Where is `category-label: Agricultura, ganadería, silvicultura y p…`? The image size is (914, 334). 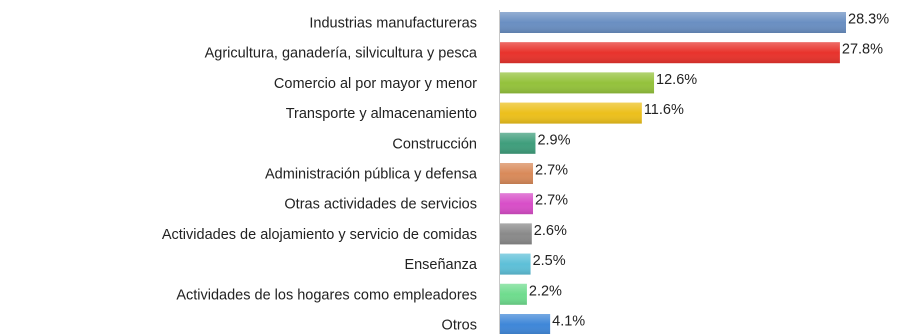
category-label: Agricultura, ganadería, silvicultura y p… is located at coordinates (341, 54).